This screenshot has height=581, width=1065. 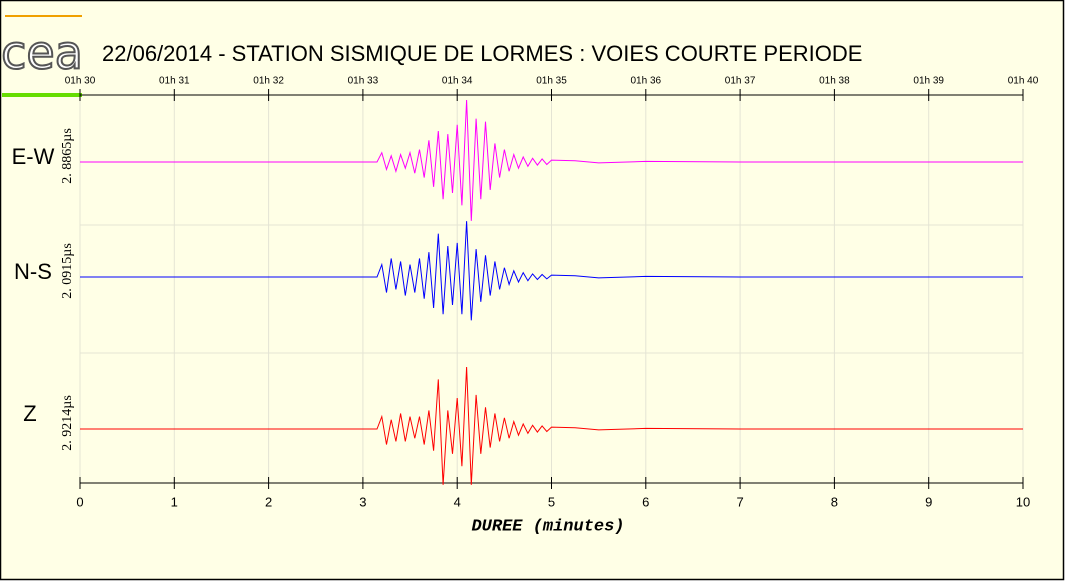 I want to click on x-tick-label: 5, so click(x=551, y=501).